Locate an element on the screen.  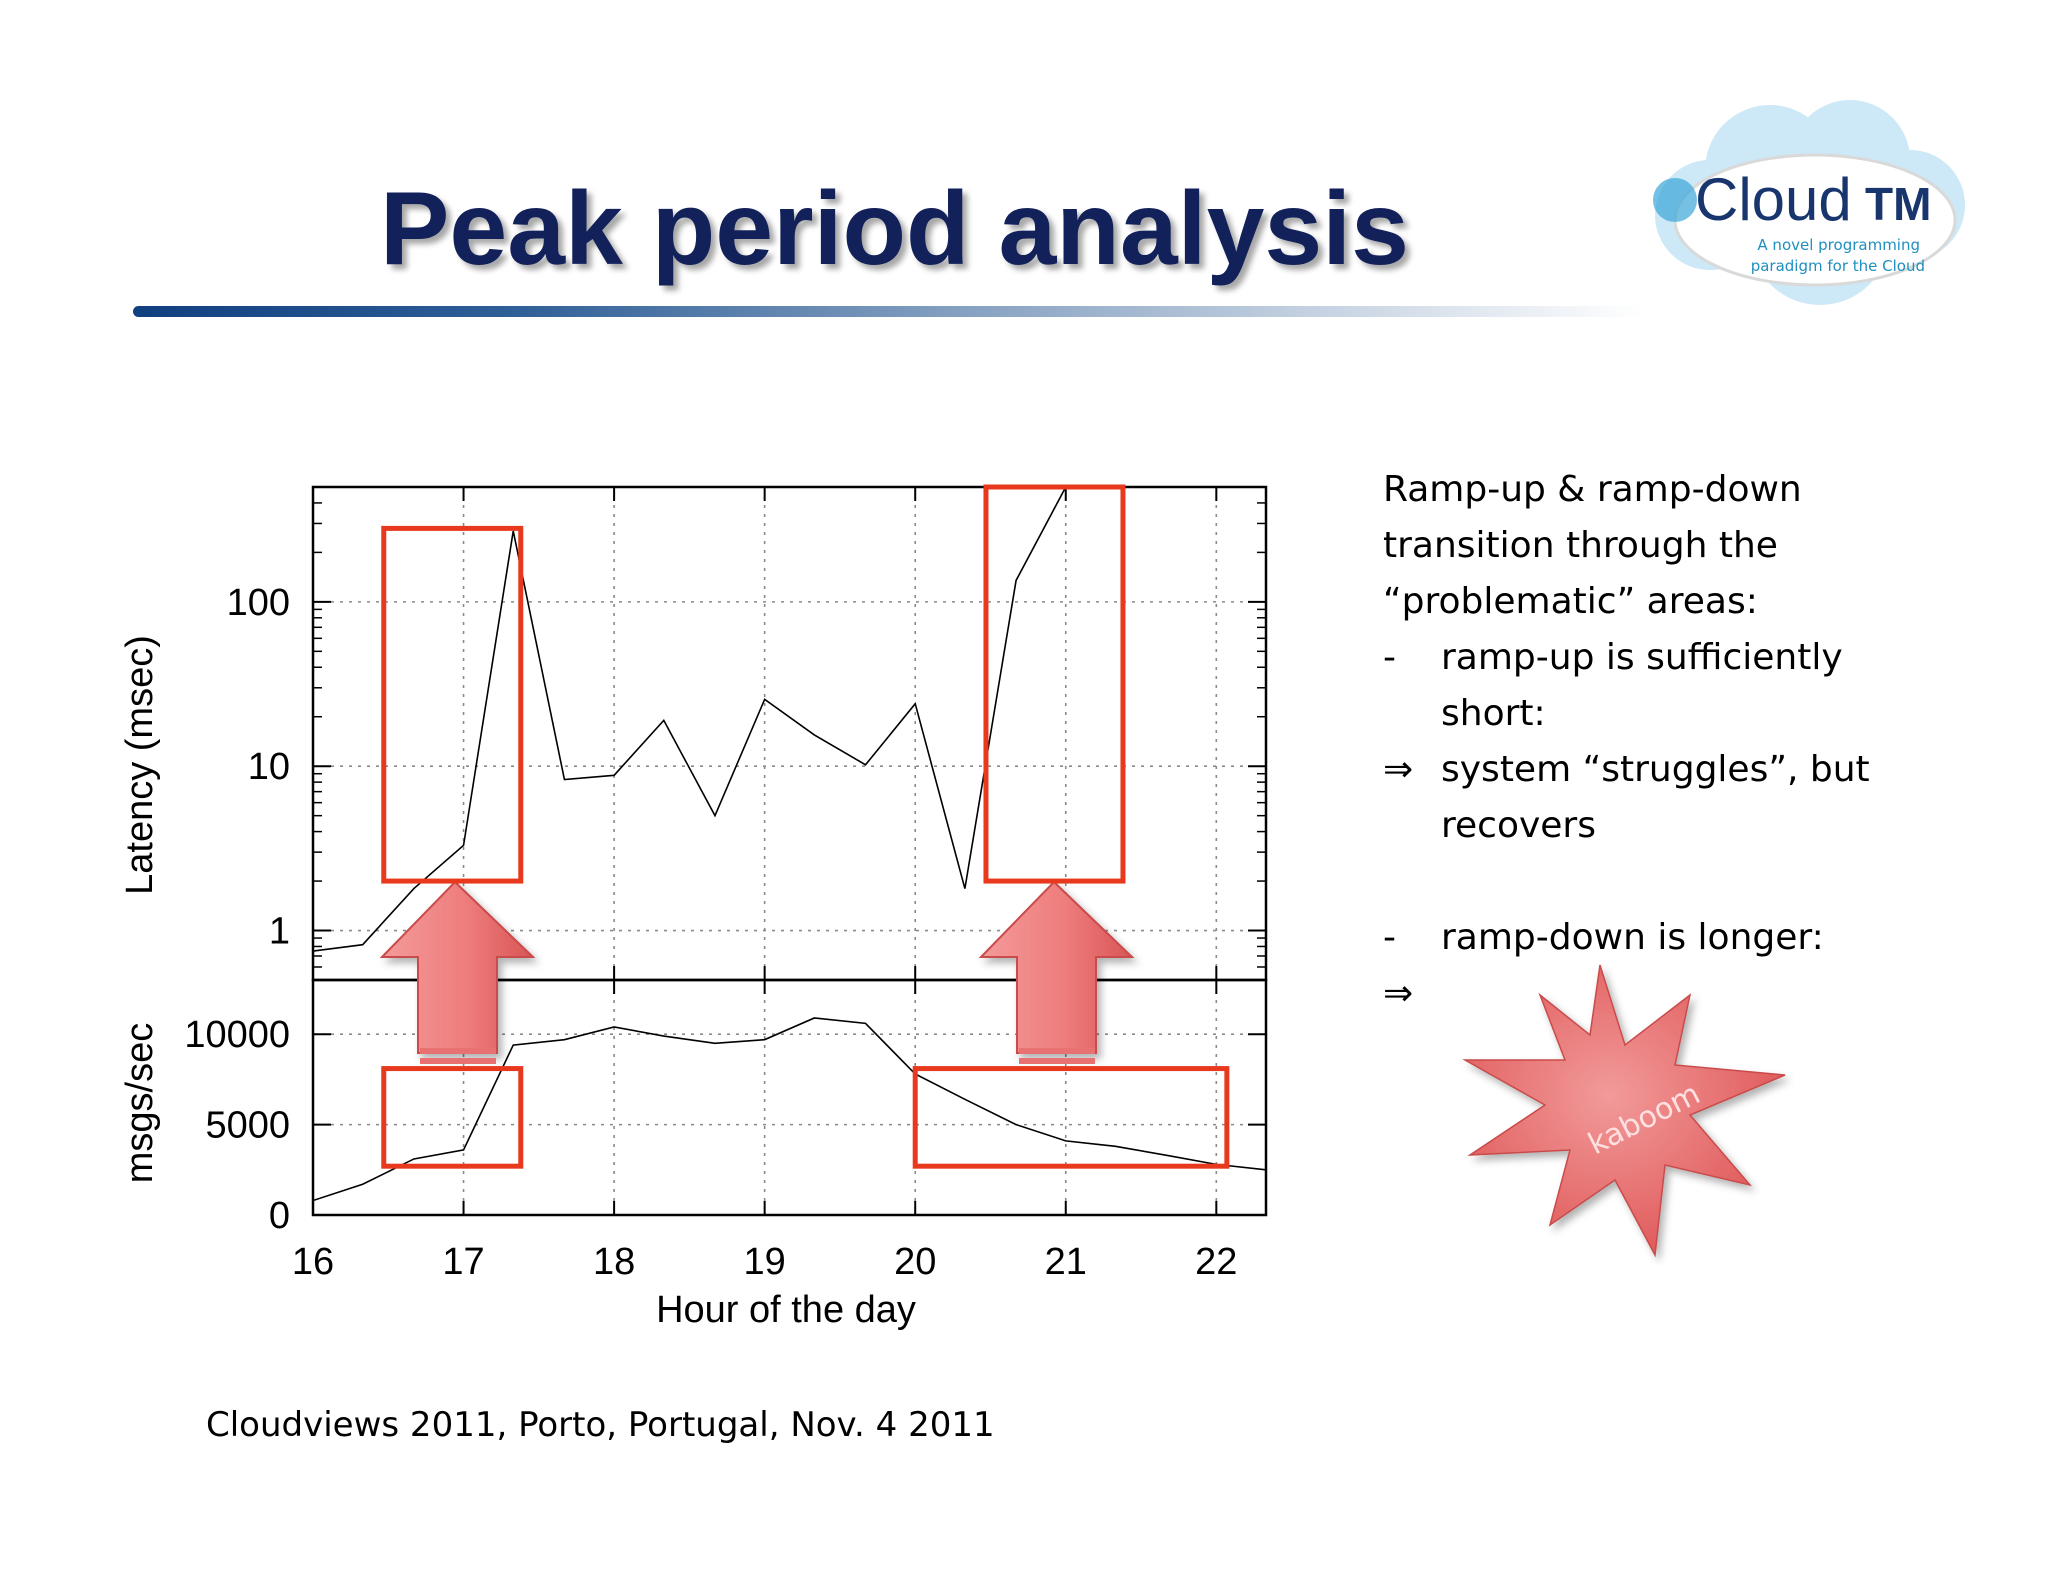
note-line: Ramp-up & ramp-down is located at coordinates (1698, 490).